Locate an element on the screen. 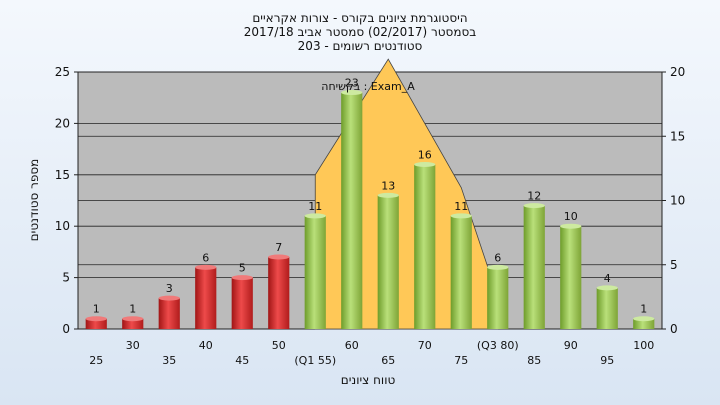  chart-title-line-2: בסמסטר (02/2017) סמסטר אביב 2017/18 is located at coordinates (360, 32).